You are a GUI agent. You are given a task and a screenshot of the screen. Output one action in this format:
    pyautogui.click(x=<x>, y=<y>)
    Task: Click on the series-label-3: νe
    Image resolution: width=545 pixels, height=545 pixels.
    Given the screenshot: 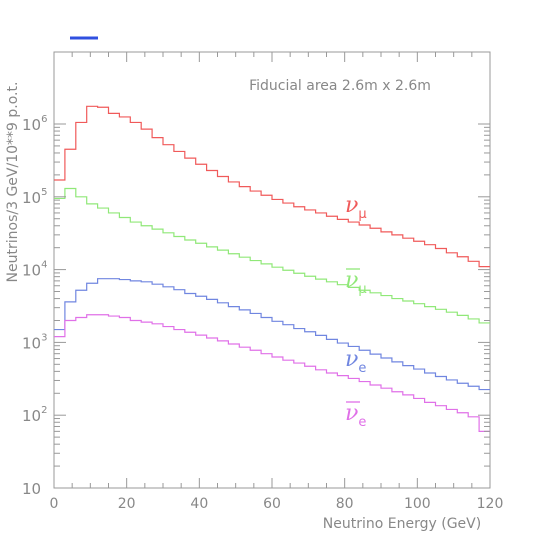 What is the action you would take?
    pyautogui.click(x=355, y=415)
    